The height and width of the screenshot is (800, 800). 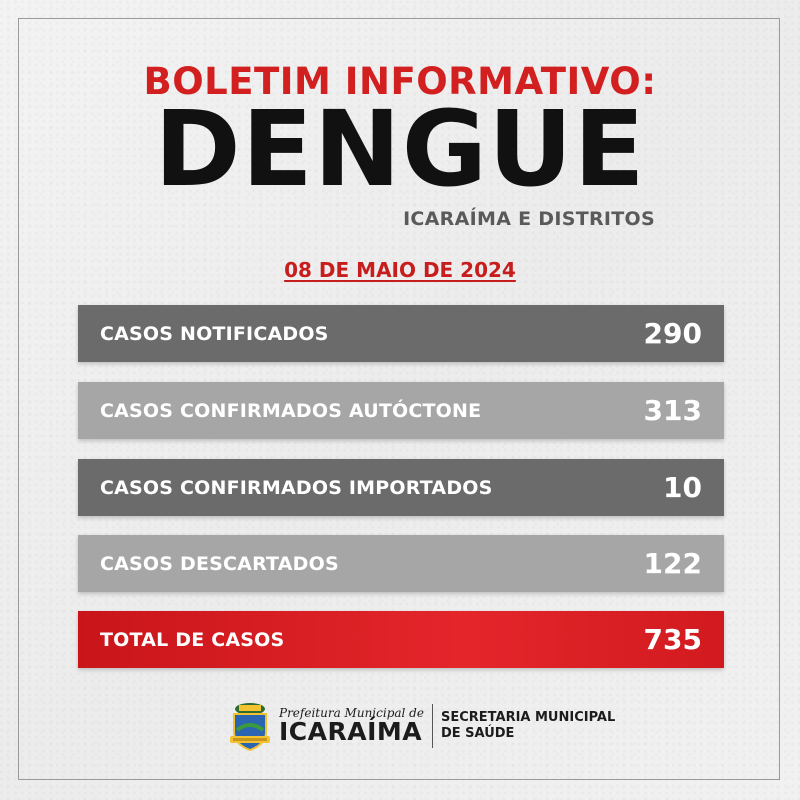 What do you see at coordinates (672, 410) in the screenshot?
I see `row-value: 313` at bounding box center [672, 410].